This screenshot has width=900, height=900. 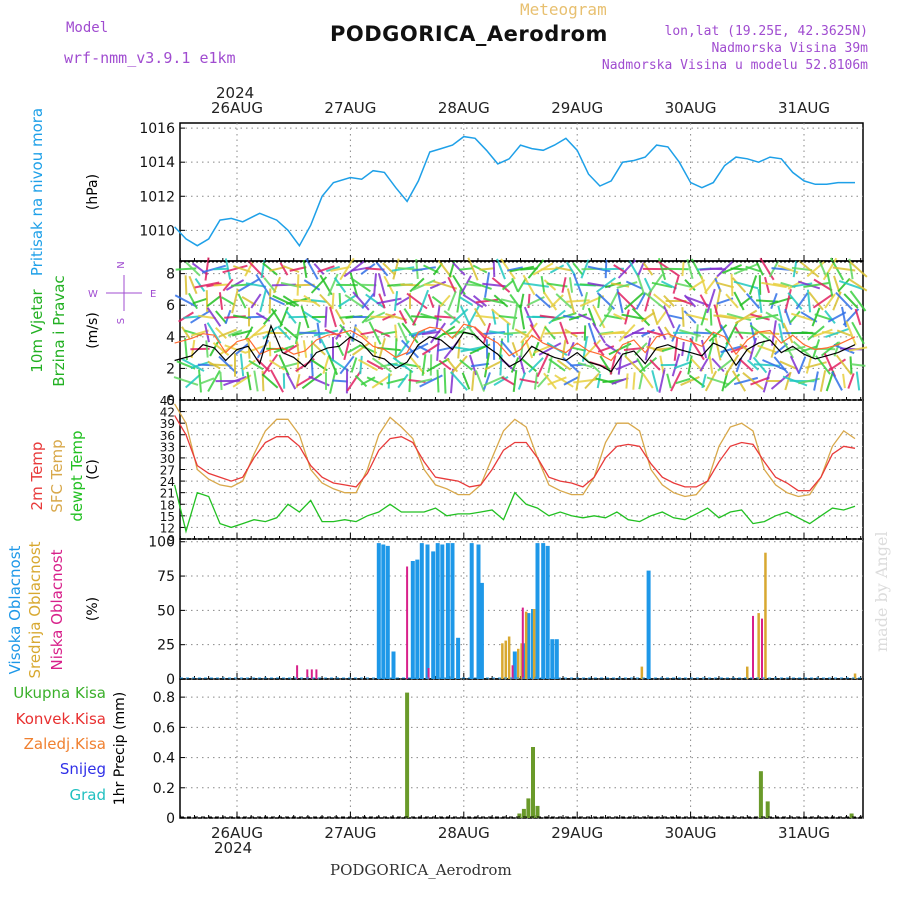 What do you see at coordinates (520, 325) in the screenshot?
I see `wind-arrows` at bounding box center [520, 325].